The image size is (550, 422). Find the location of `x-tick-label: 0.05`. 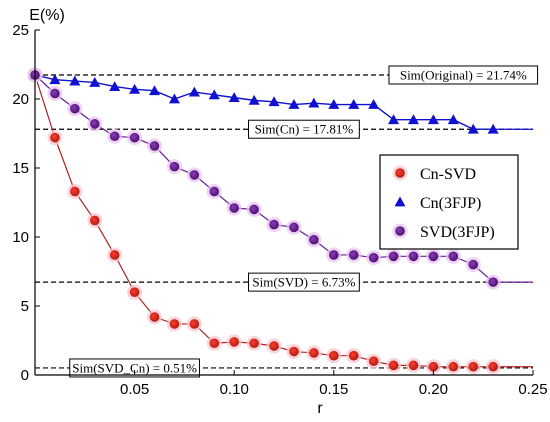

x-tick-label: 0.05 is located at coordinates (134, 389).